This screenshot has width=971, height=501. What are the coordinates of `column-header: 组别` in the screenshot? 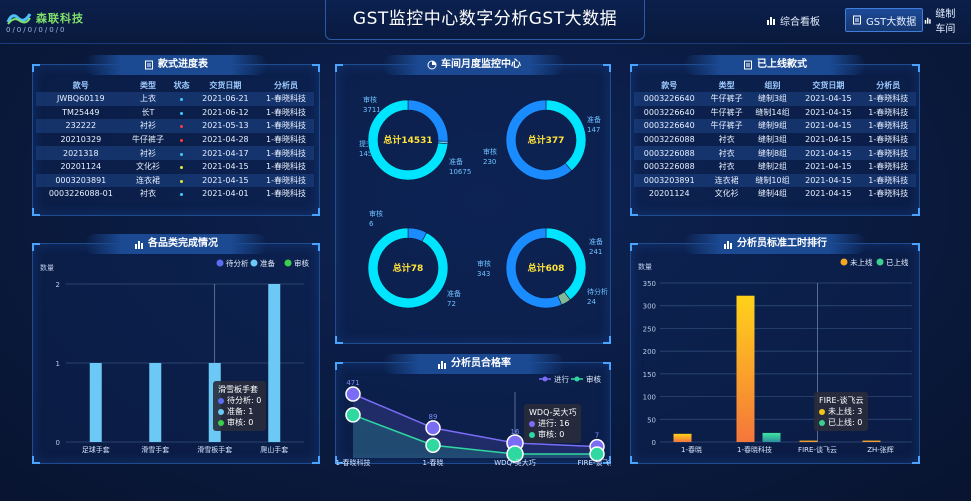 It's located at (772, 85).